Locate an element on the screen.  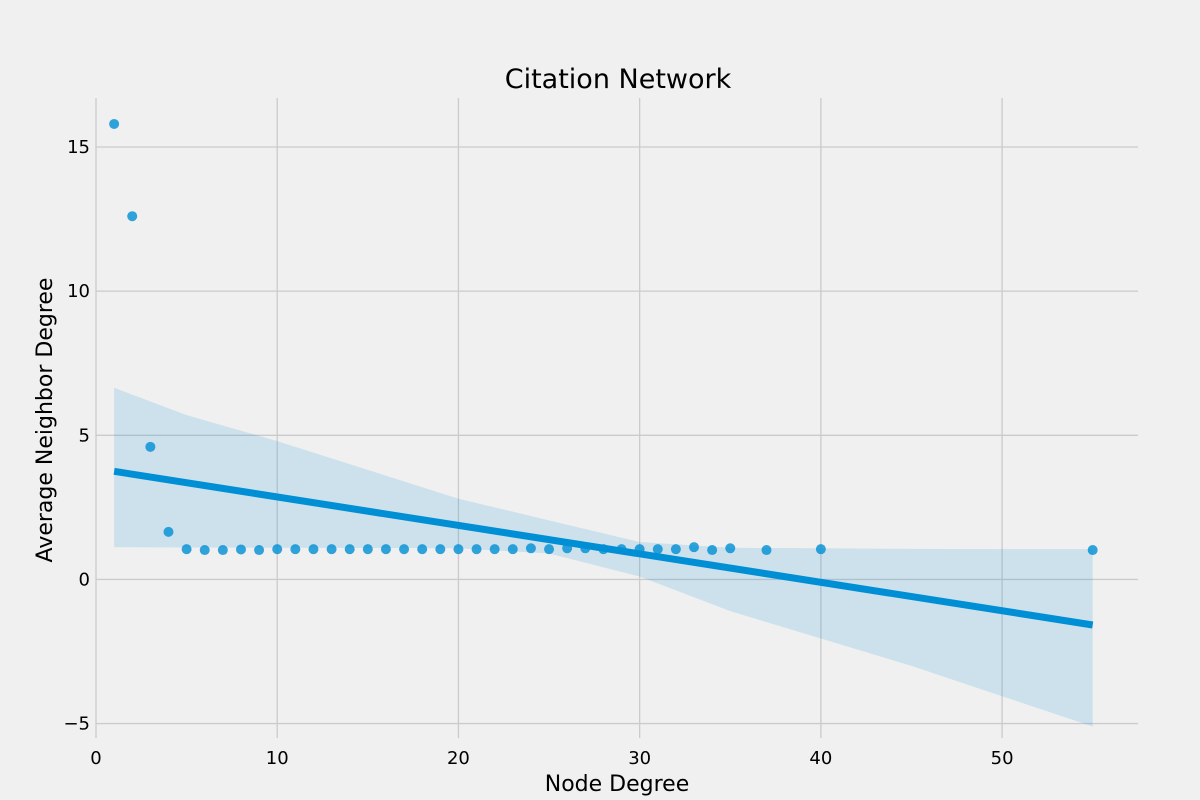
y-tick-label: 15 is located at coordinates (78, 147).